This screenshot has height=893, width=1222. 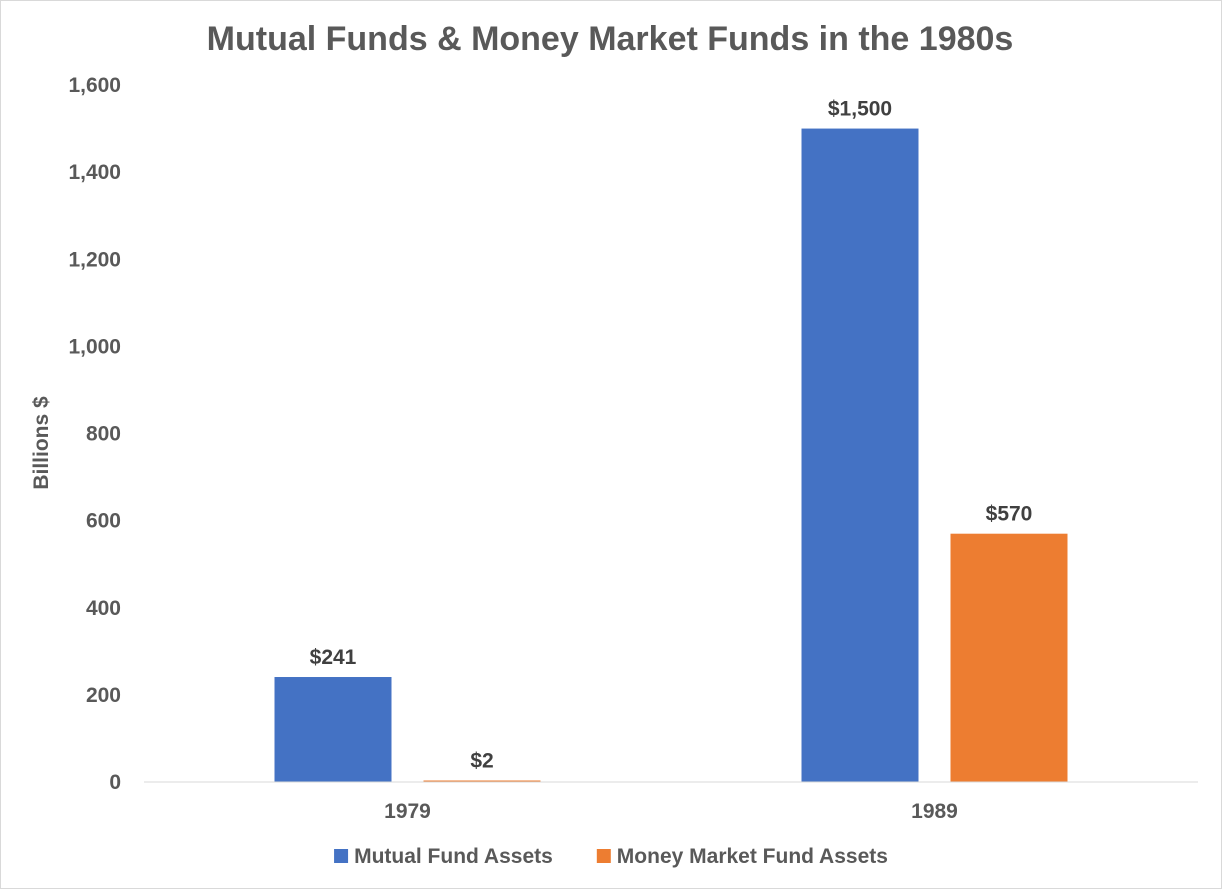 What do you see at coordinates (94, 85) in the screenshot?
I see `y-tick-label: 1,600` at bounding box center [94, 85].